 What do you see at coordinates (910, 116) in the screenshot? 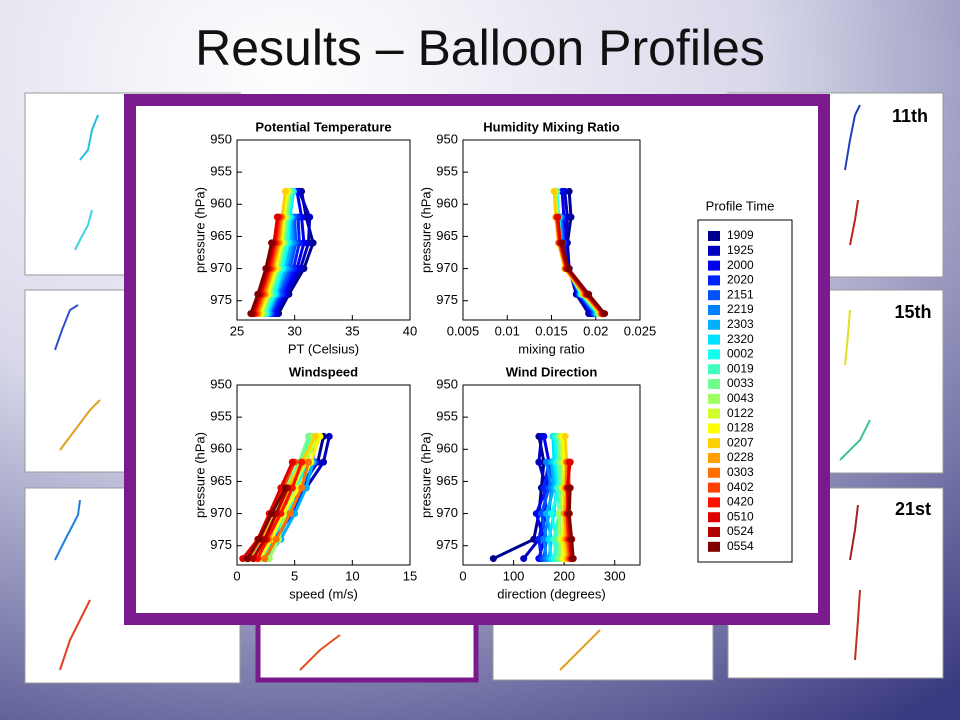
I see `day-label: 11th` at bounding box center [910, 116].